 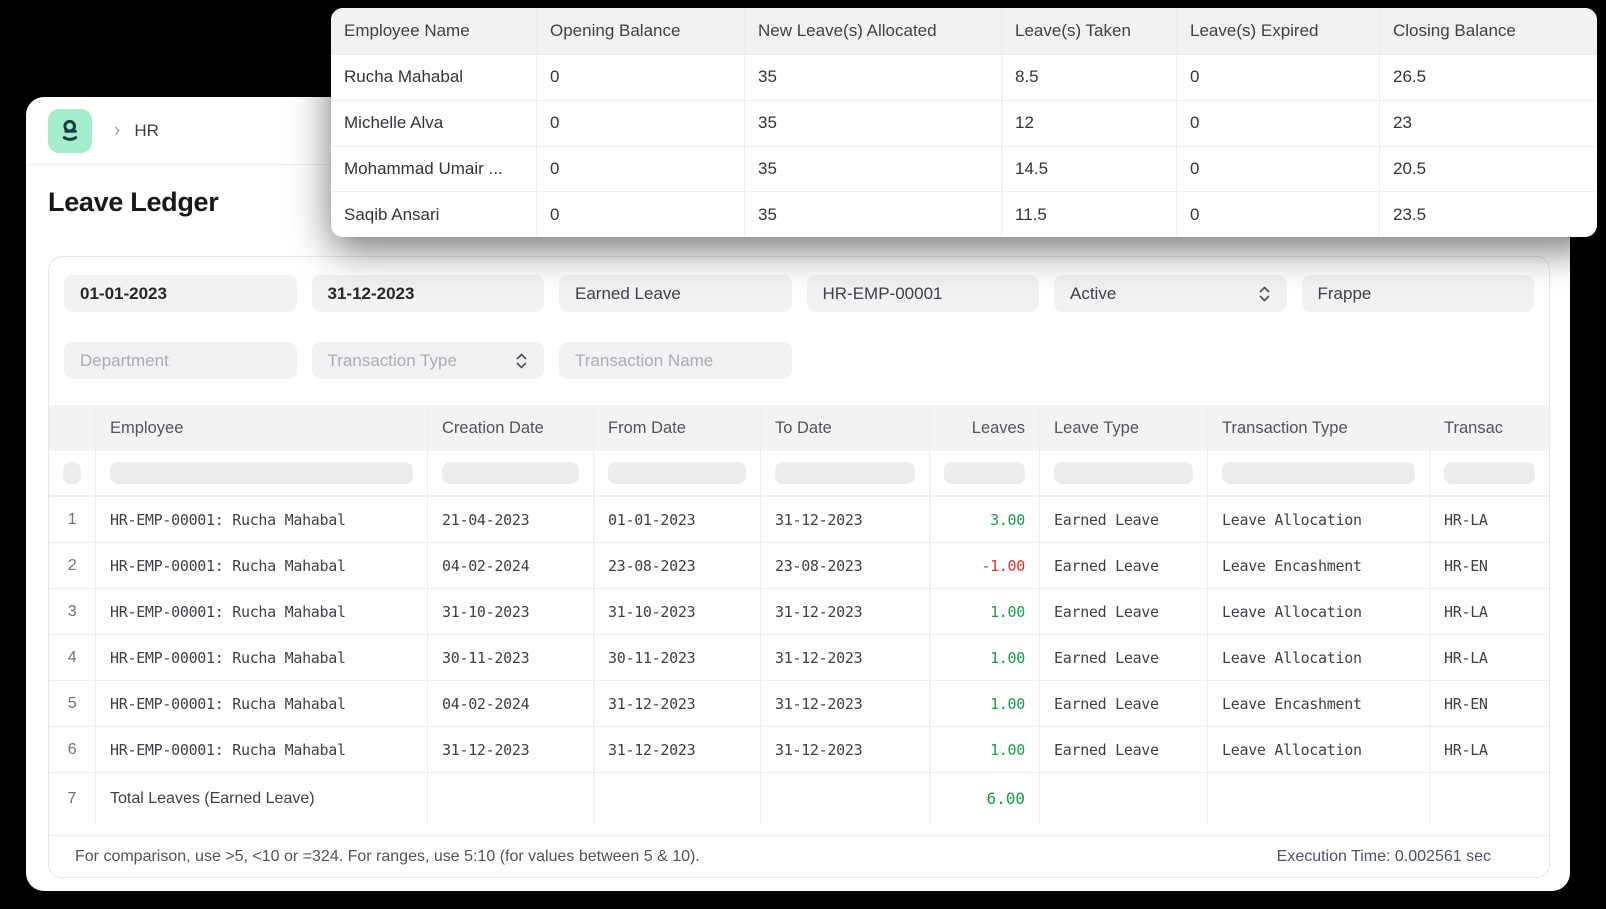 I want to click on summary-table-cell: 23, so click(x=1402, y=123).